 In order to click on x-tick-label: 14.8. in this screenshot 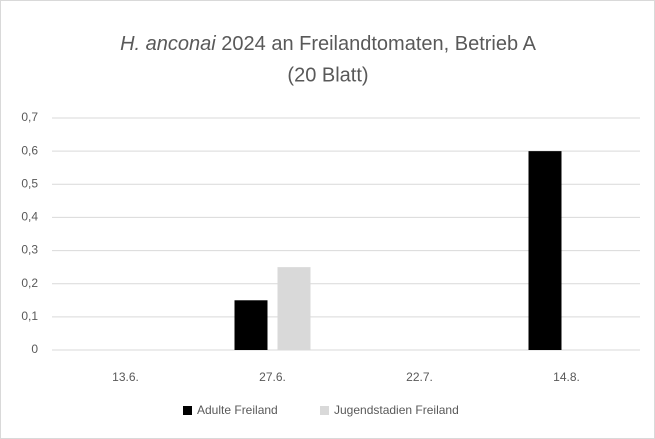, I will do `click(566, 377)`.